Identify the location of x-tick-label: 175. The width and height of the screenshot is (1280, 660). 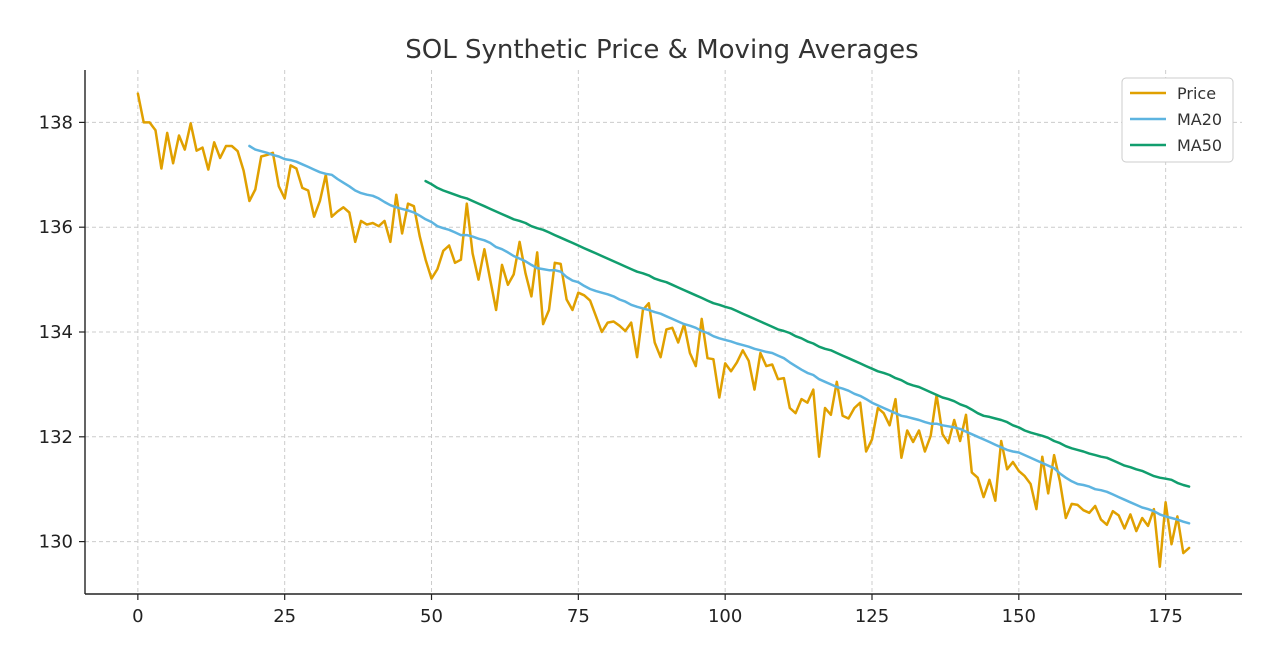
(1165, 616).